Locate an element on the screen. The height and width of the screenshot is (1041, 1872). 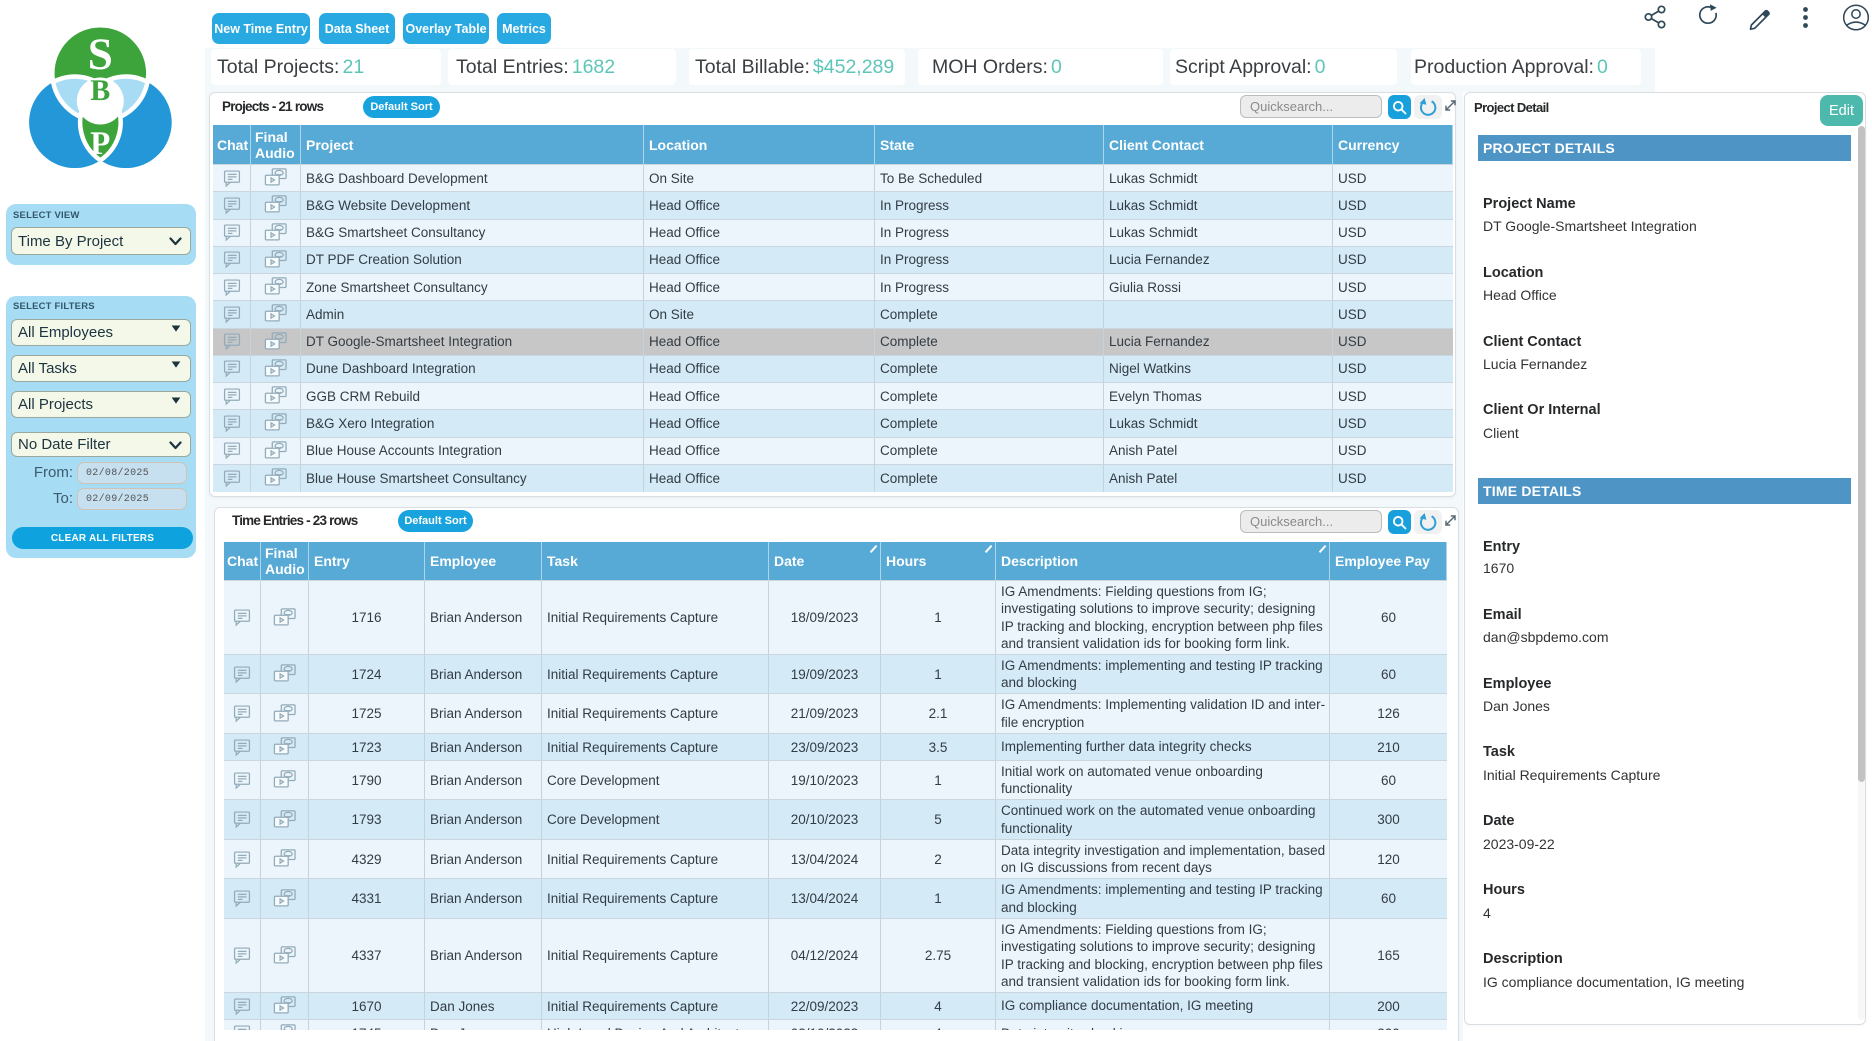
svg-text: B is located at coordinates (100, 90).